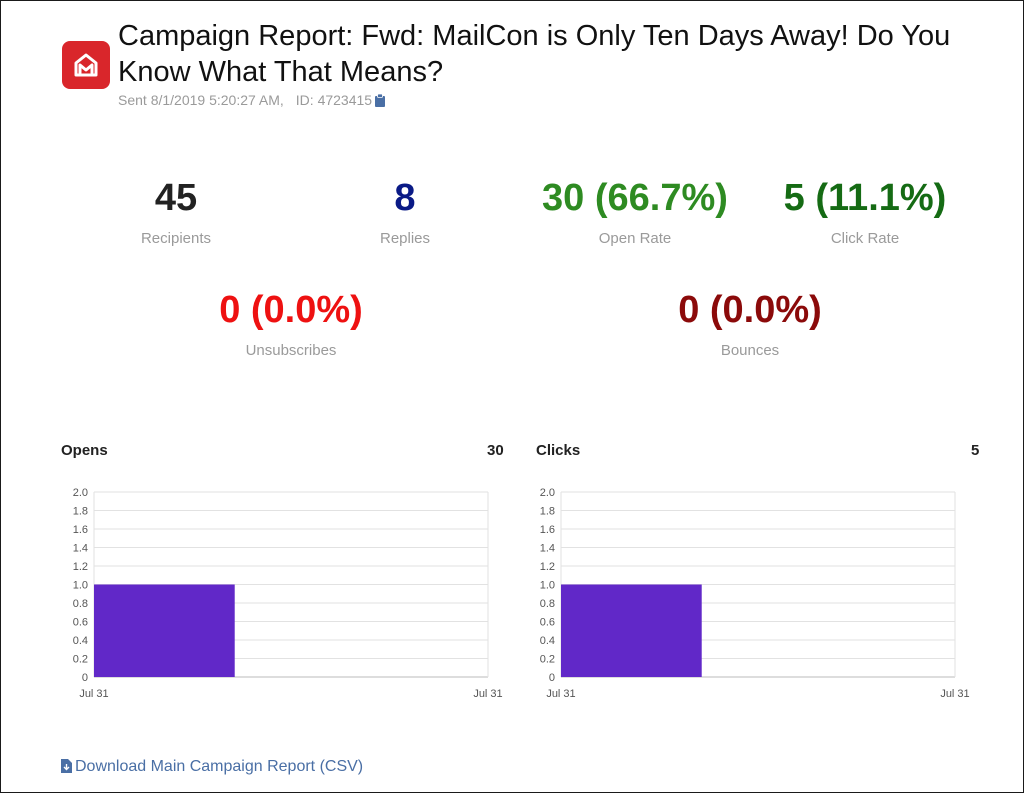 The width and height of the screenshot is (1024, 793). Describe the element at coordinates (334, 100) in the screenshot. I see `campaign-id: ID: 4723415` at that location.